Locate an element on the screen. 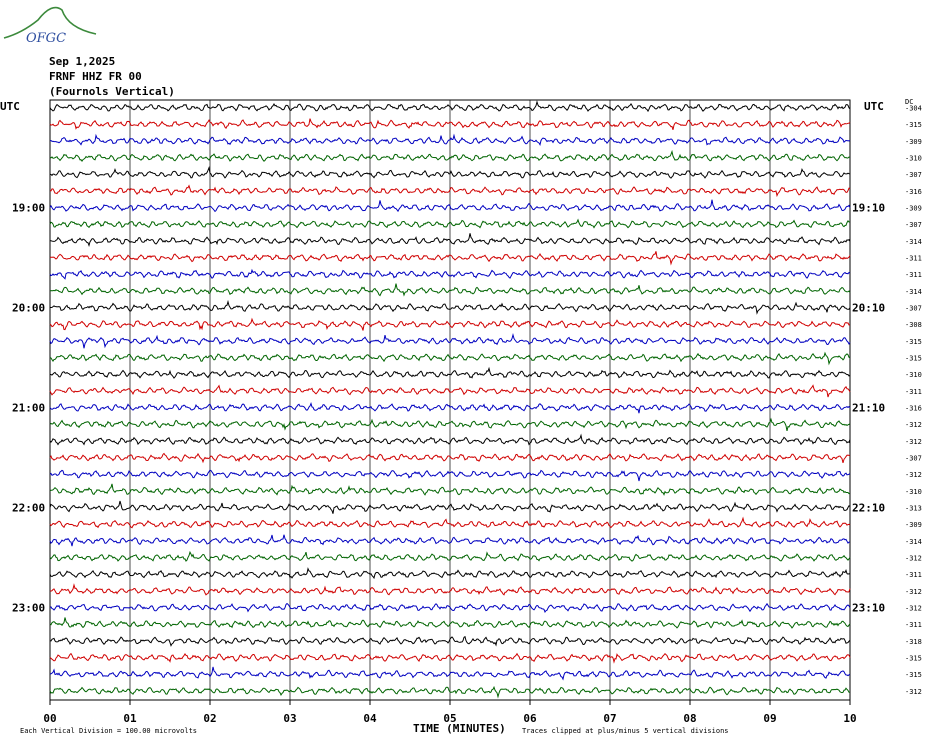 The image size is (930, 744). right-time-label: 23:10 is located at coordinates (868, 608).